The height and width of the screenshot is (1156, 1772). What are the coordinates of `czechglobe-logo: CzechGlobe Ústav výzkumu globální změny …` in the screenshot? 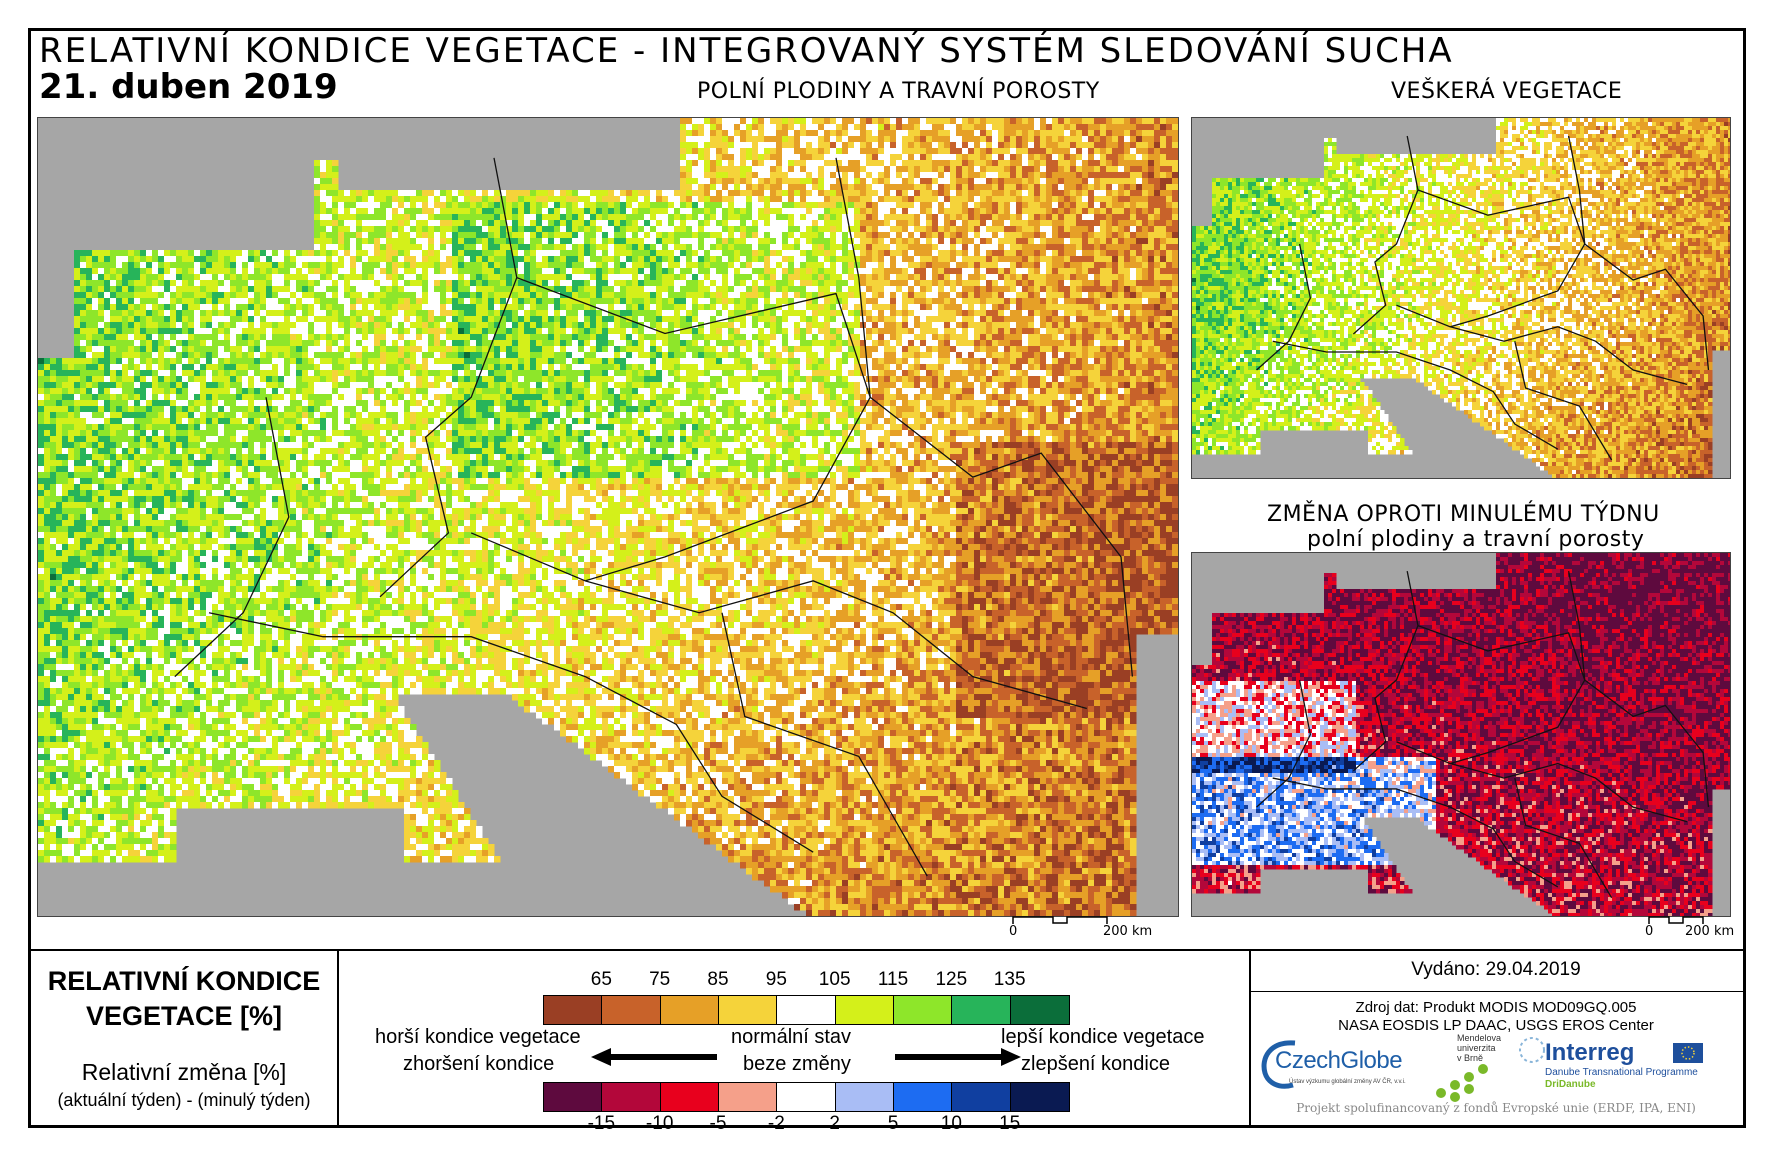 It's located at (1339, 1065).